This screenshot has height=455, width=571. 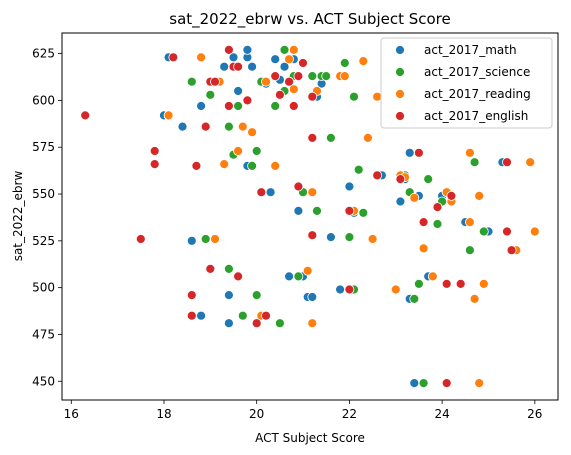 I want to click on y-axis-label: sat_2022_ebrw, so click(x=18, y=216).